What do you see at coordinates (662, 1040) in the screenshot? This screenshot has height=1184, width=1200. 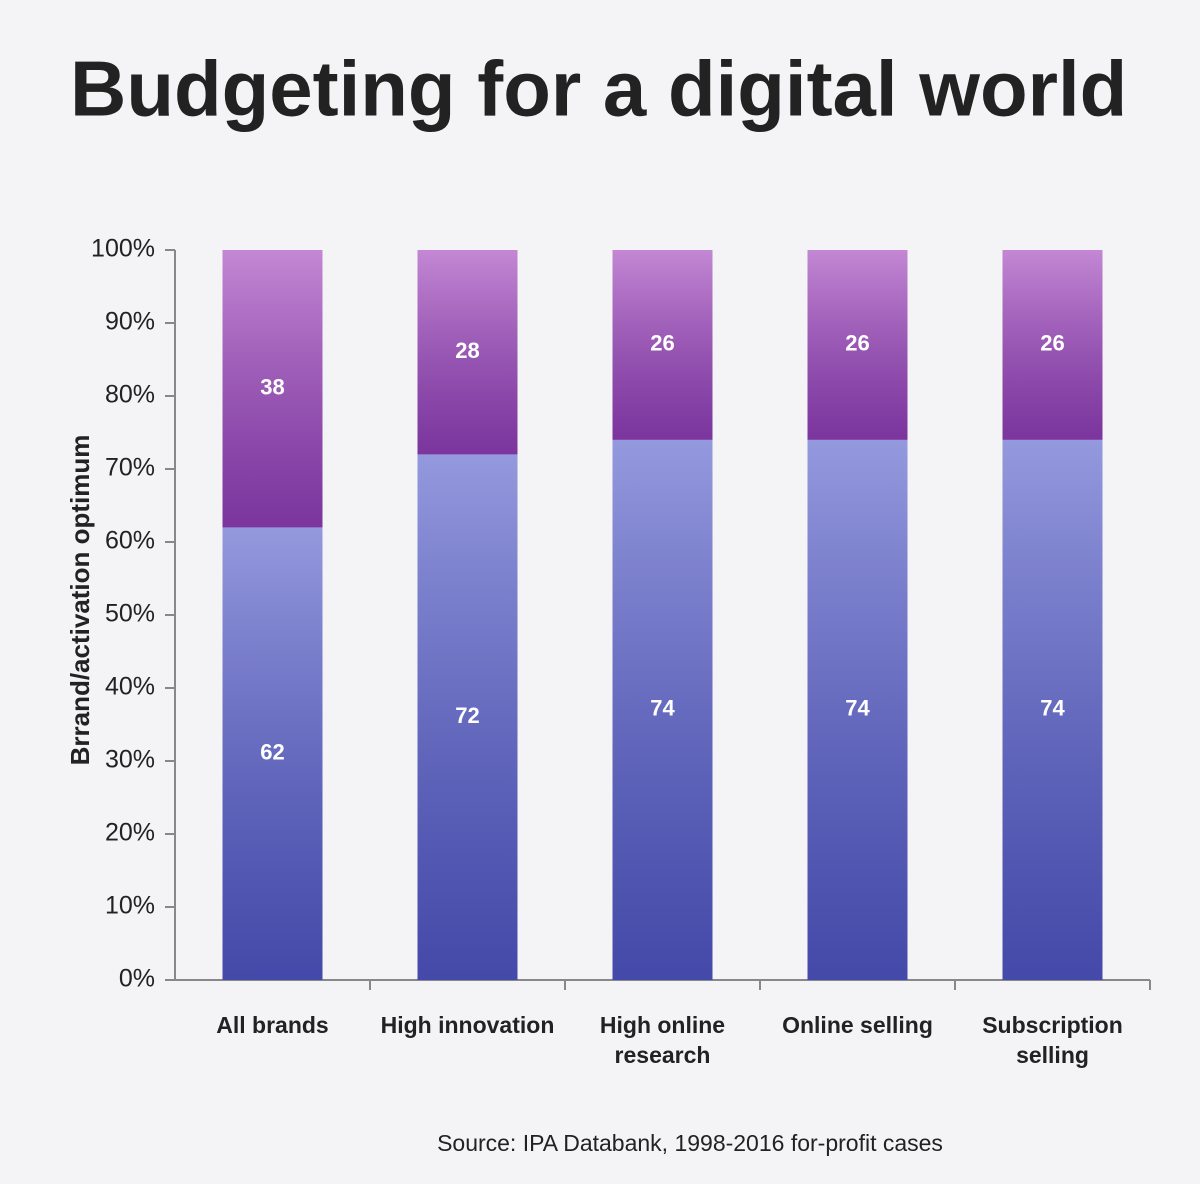 I see `x-tick-label: High online research` at bounding box center [662, 1040].